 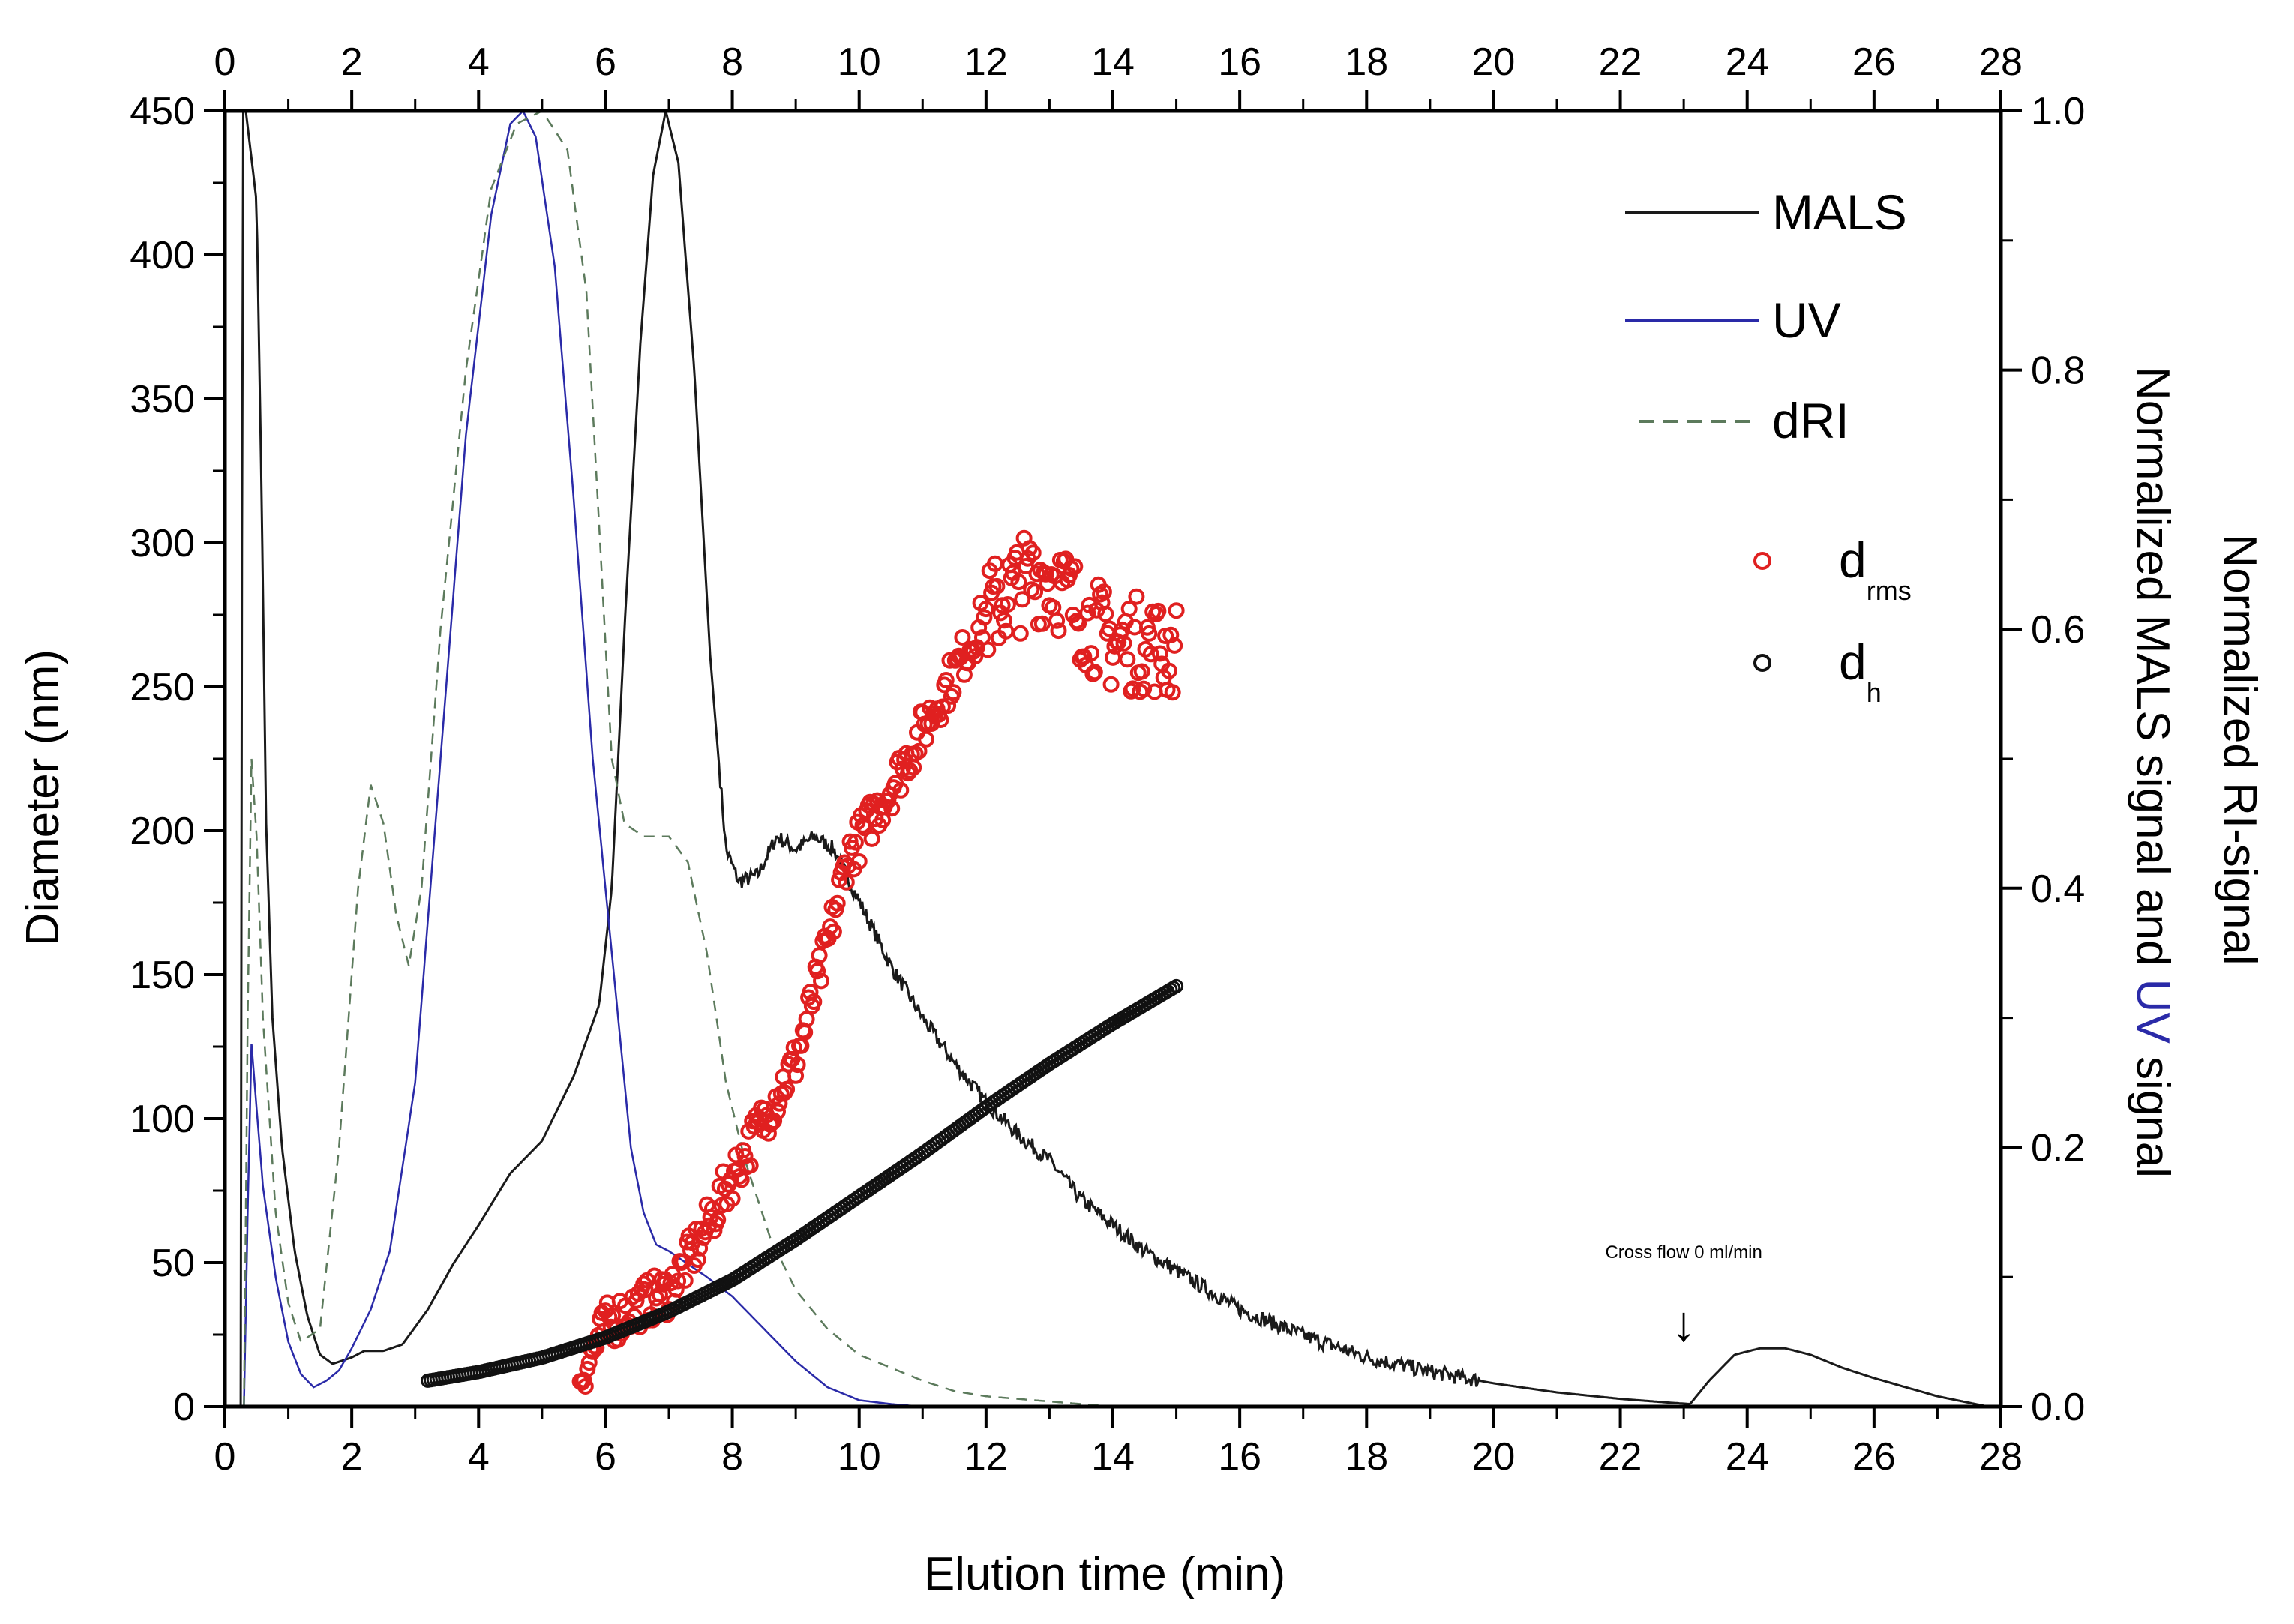 What do you see at coordinates (1875, 569) in the screenshot?
I see `legend-drms-label: drms` at bounding box center [1875, 569].